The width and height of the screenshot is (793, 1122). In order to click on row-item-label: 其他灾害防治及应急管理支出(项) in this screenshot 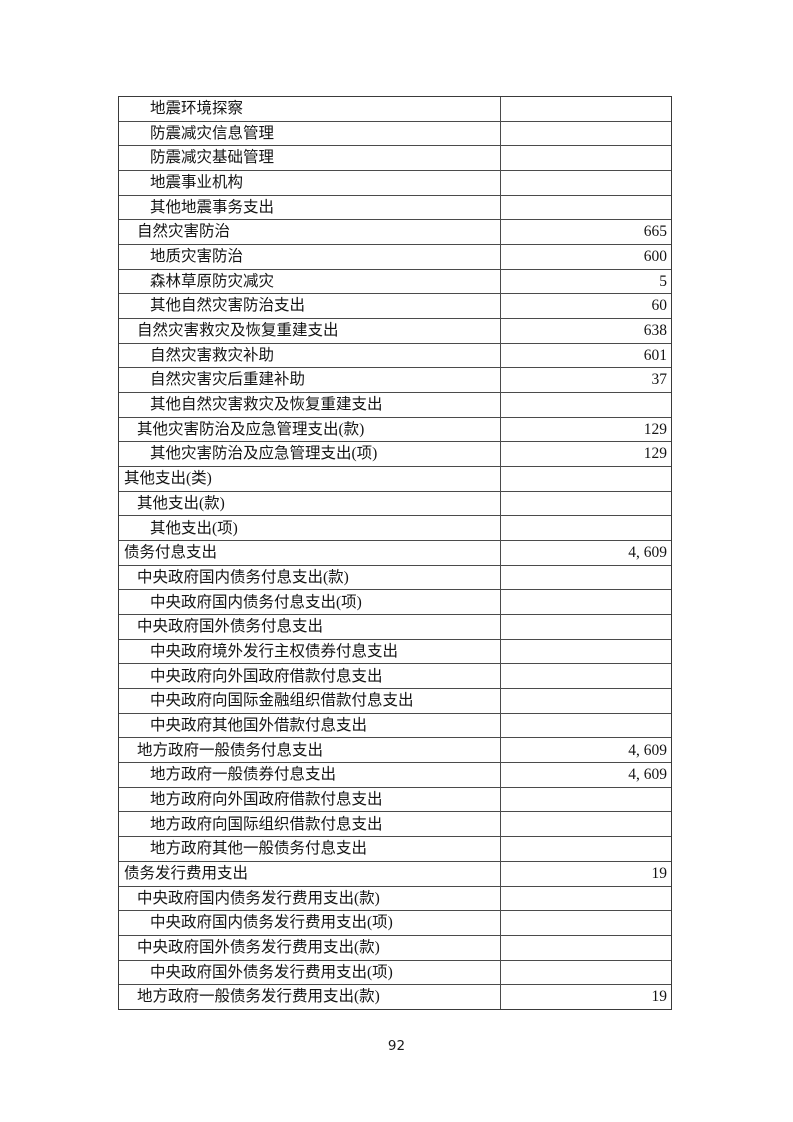, I will do `click(310, 454)`.